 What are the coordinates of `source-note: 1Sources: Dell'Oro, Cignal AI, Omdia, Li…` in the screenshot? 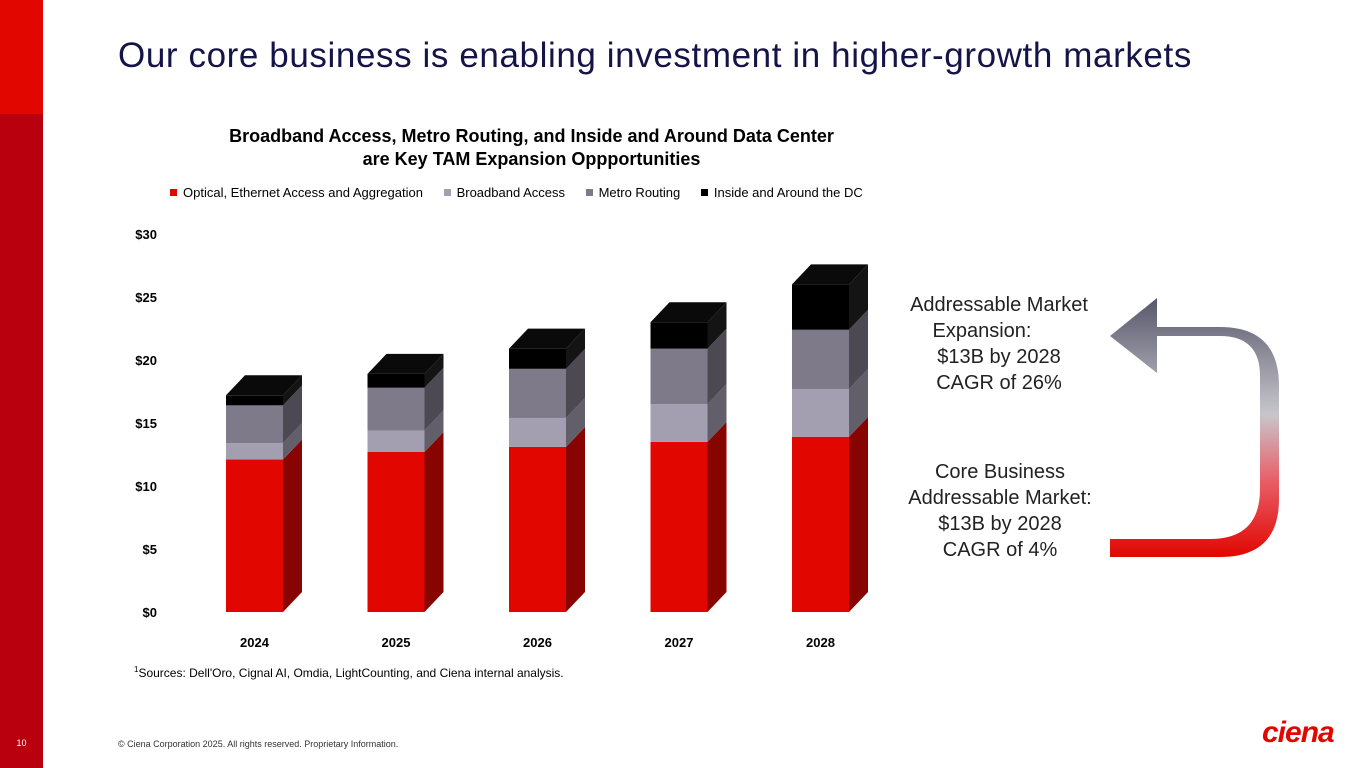 It's located at (349, 672).